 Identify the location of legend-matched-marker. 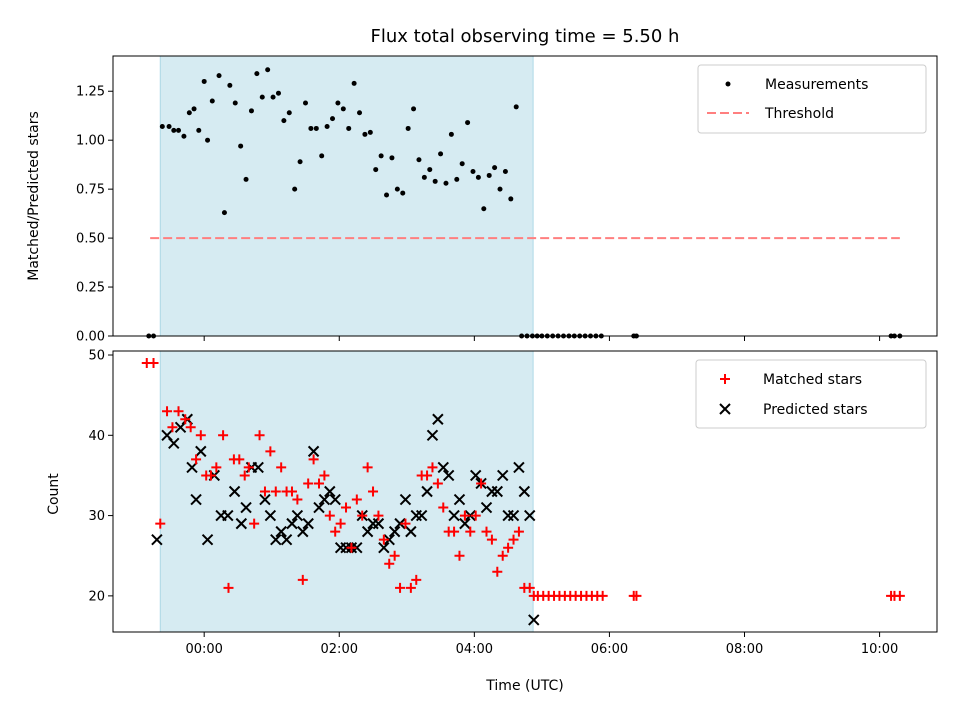
(725, 379).